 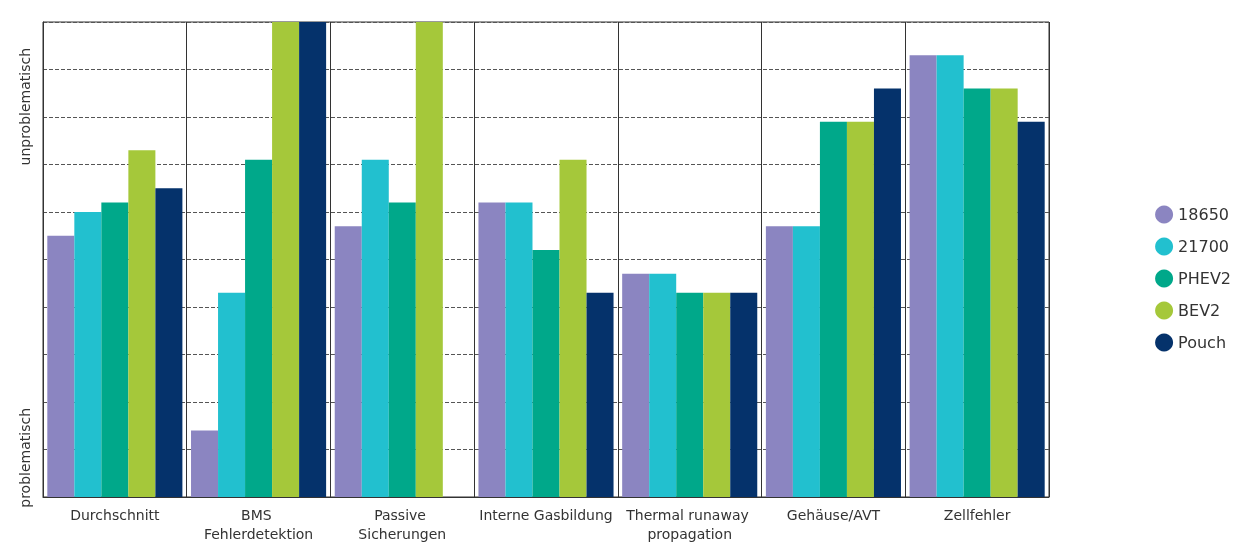 What do you see at coordinates (977, 514) in the screenshot?
I see `x-tick-label: Zellfehler` at bounding box center [977, 514].